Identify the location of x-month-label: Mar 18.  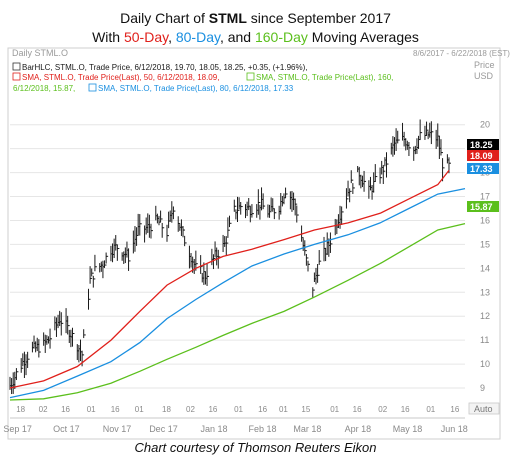
(307, 429).